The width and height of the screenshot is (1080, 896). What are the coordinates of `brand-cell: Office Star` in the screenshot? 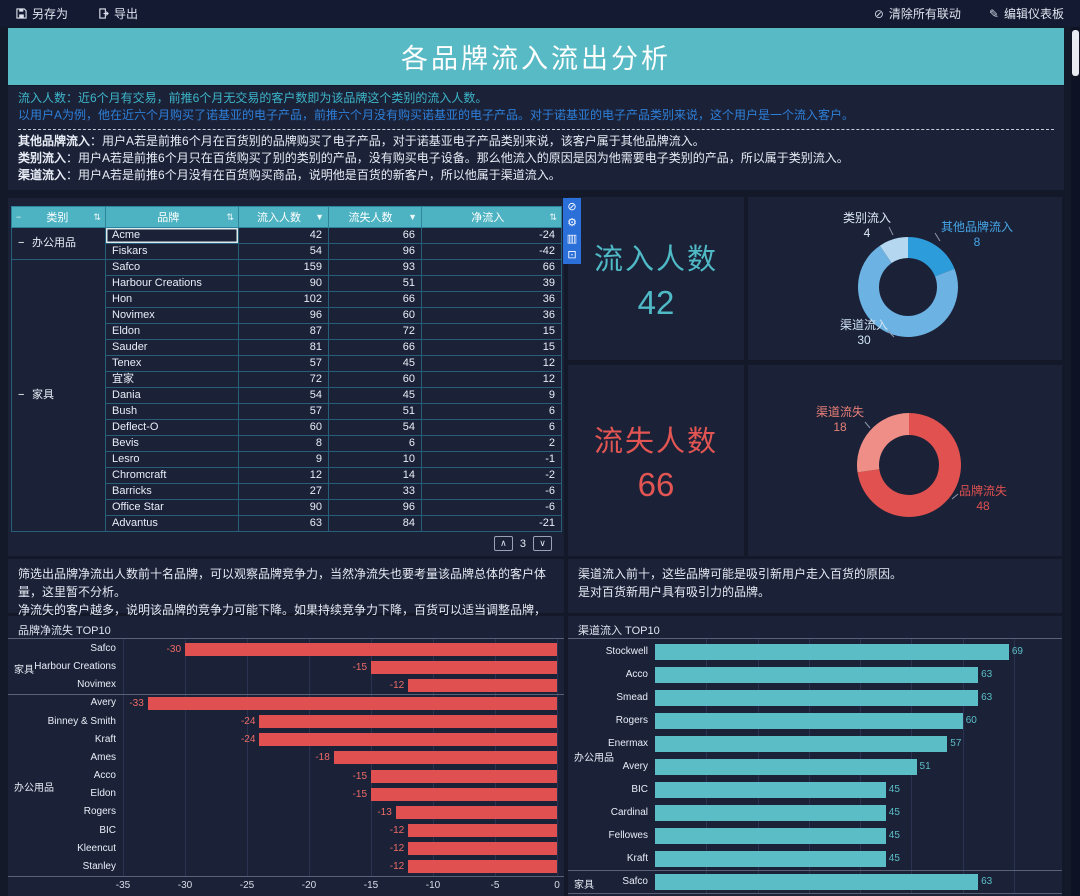 It's located at (172, 507).